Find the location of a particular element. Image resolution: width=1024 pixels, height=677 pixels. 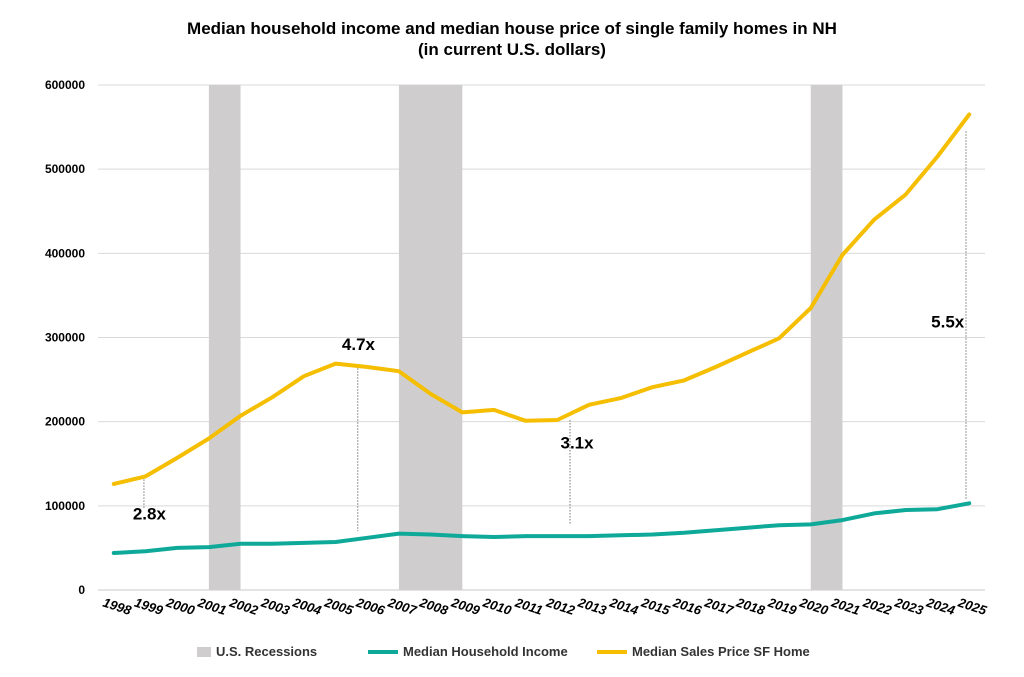

x-tick-label: 2005 is located at coordinates (339, 606).